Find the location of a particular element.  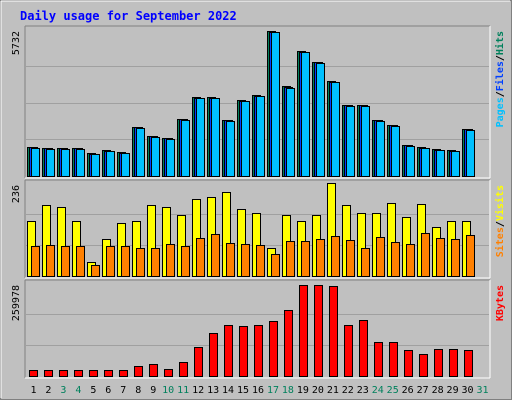

legend-visits: Visits is located at coordinates (500, 203).